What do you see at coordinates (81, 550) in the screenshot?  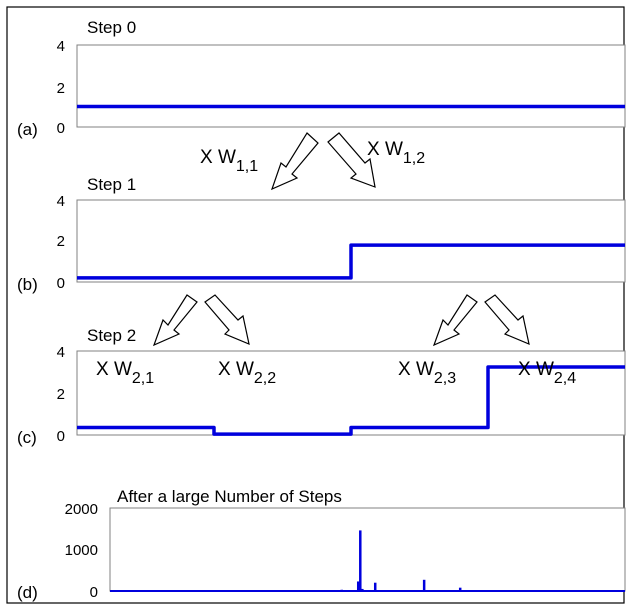 I see `y-tick-label: 1000` at bounding box center [81, 550].